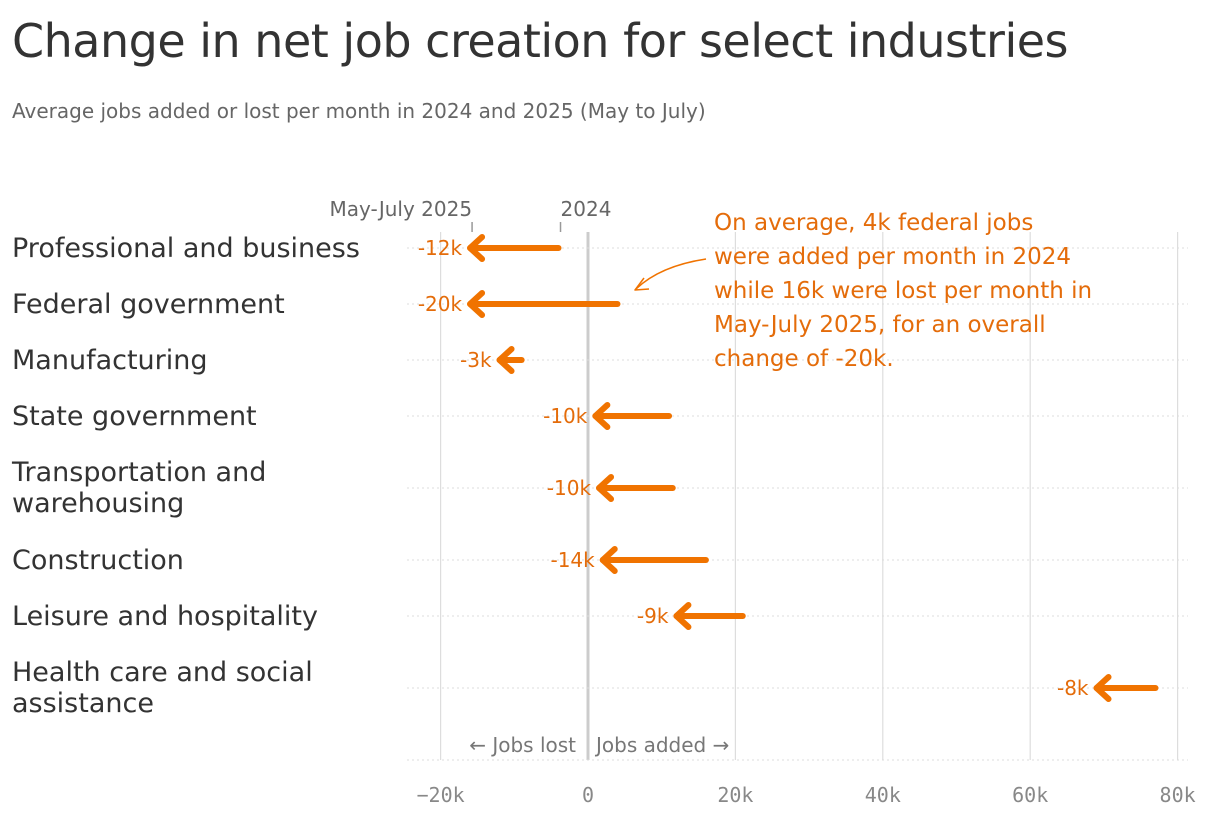  I want to click on category-label: Federal government, so click(148, 304).